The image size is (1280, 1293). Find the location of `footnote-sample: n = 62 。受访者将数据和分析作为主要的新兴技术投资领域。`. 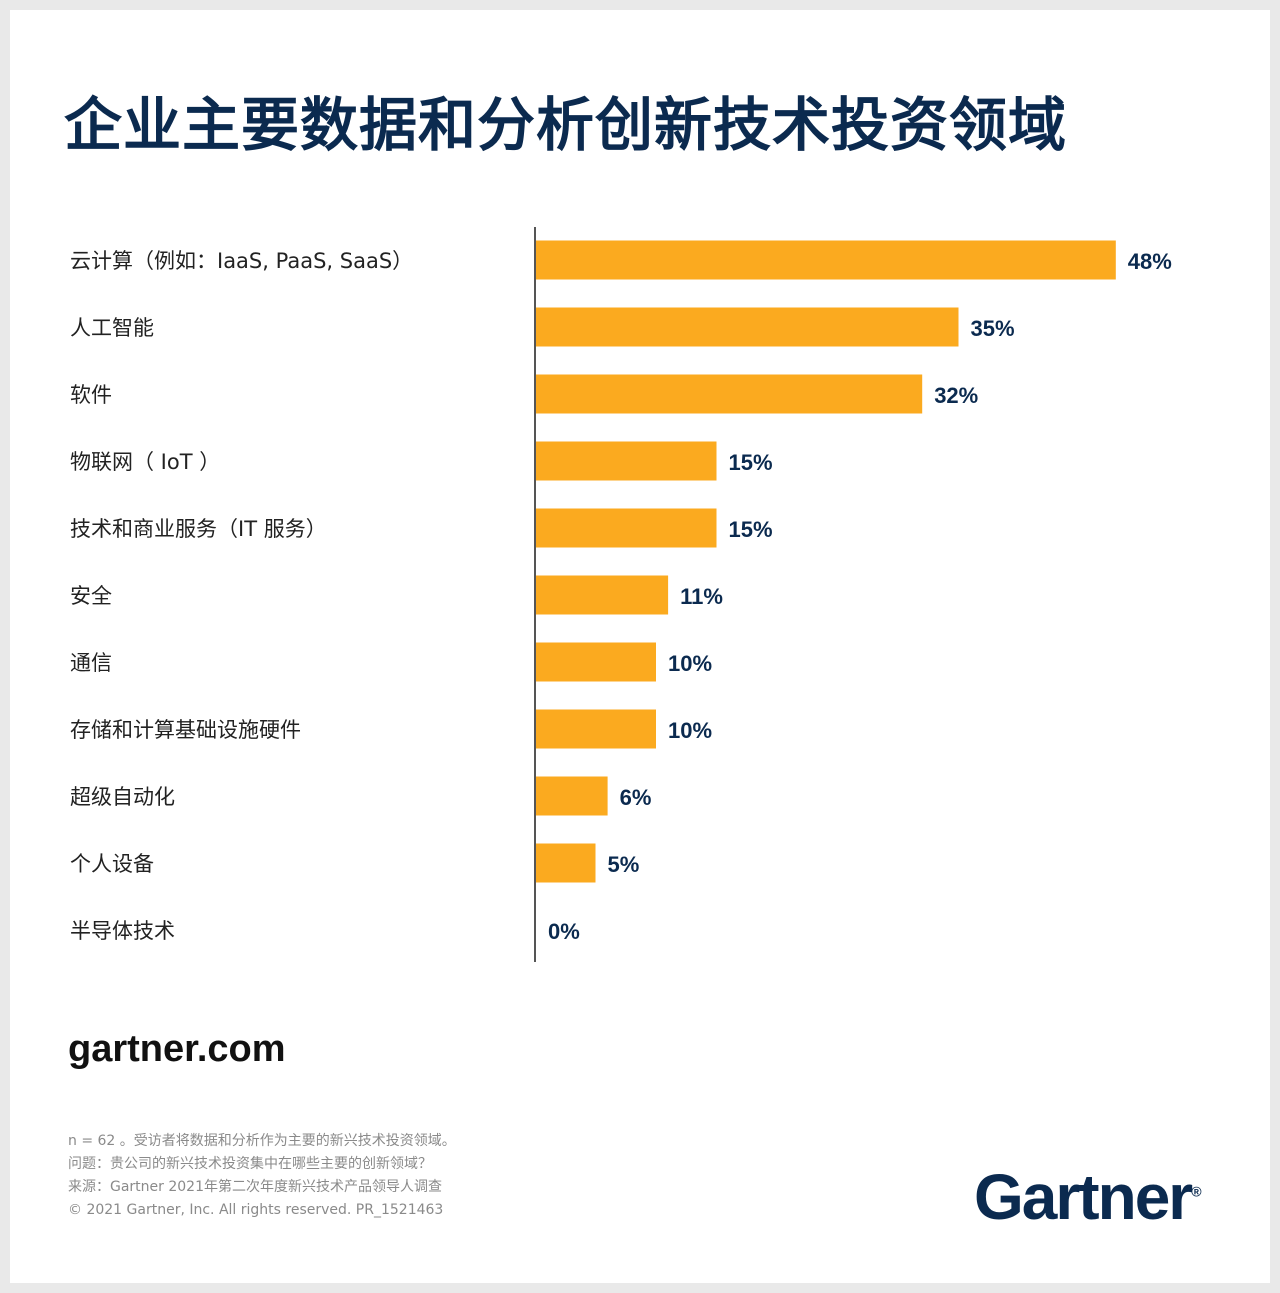

footnote-sample: n = 62 。受访者将数据和分析作为主要的新兴技术投资领域。 is located at coordinates (262, 1141).